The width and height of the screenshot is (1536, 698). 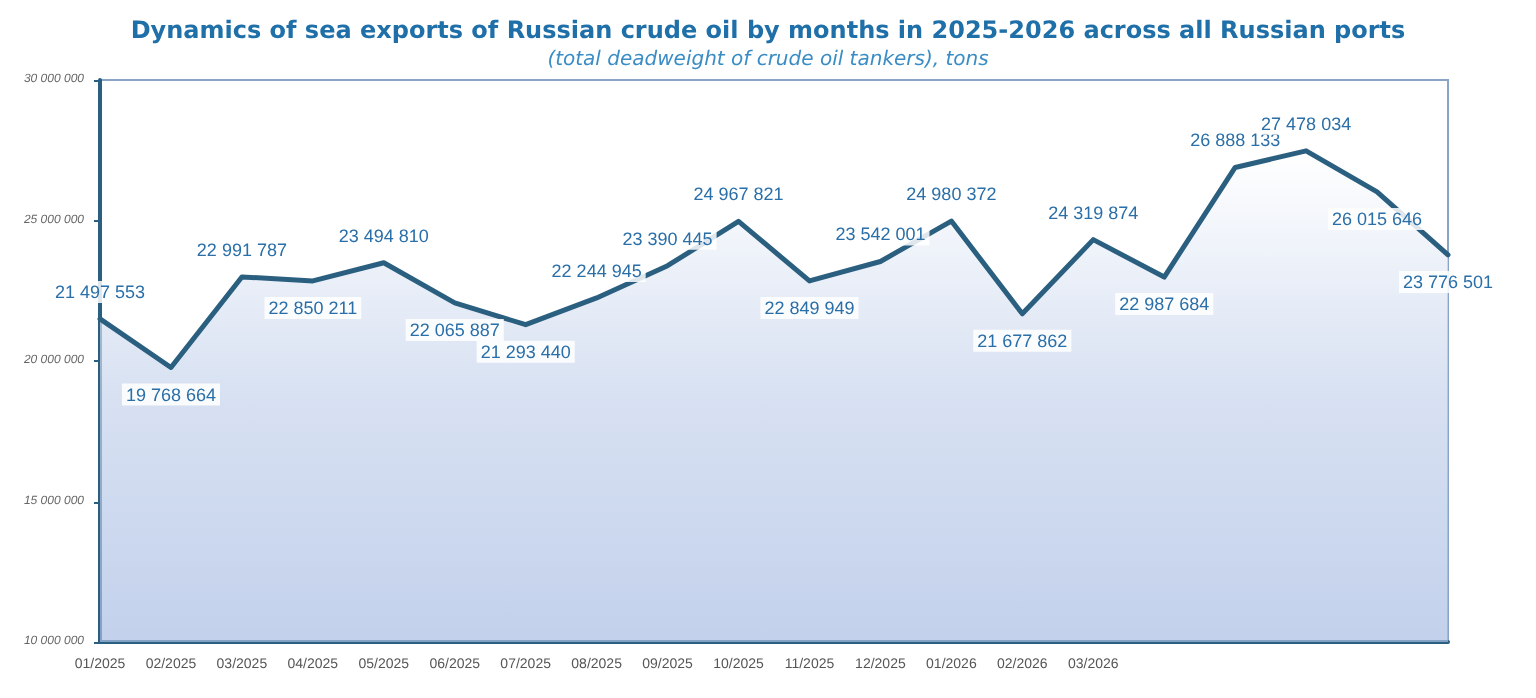 What do you see at coordinates (100, 291) in the screenshot?
I see `data-label: 21 497 553` at bounding box center [100, 291].